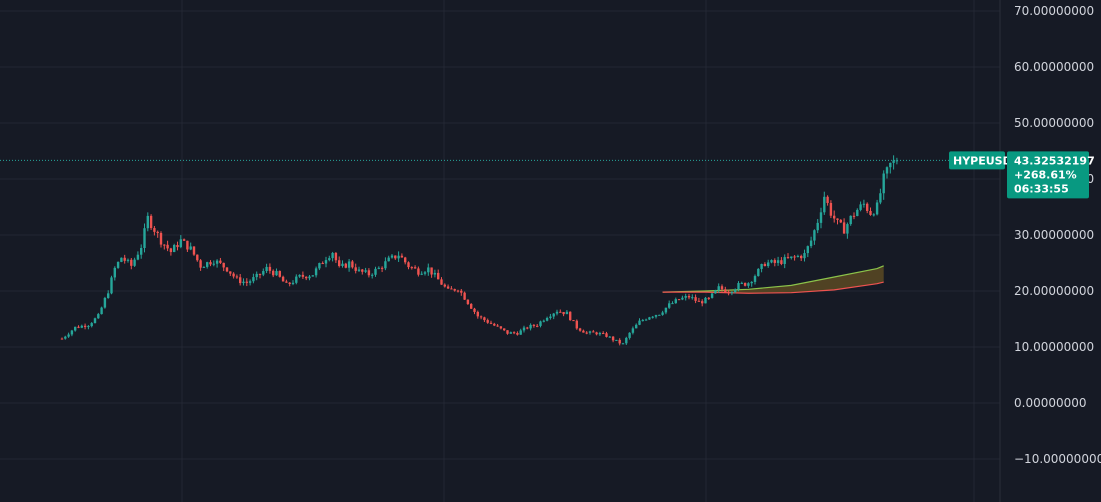  Describe the element at coordinates (773, 287) in the screenshot. I see `band-lower-line` at that location.